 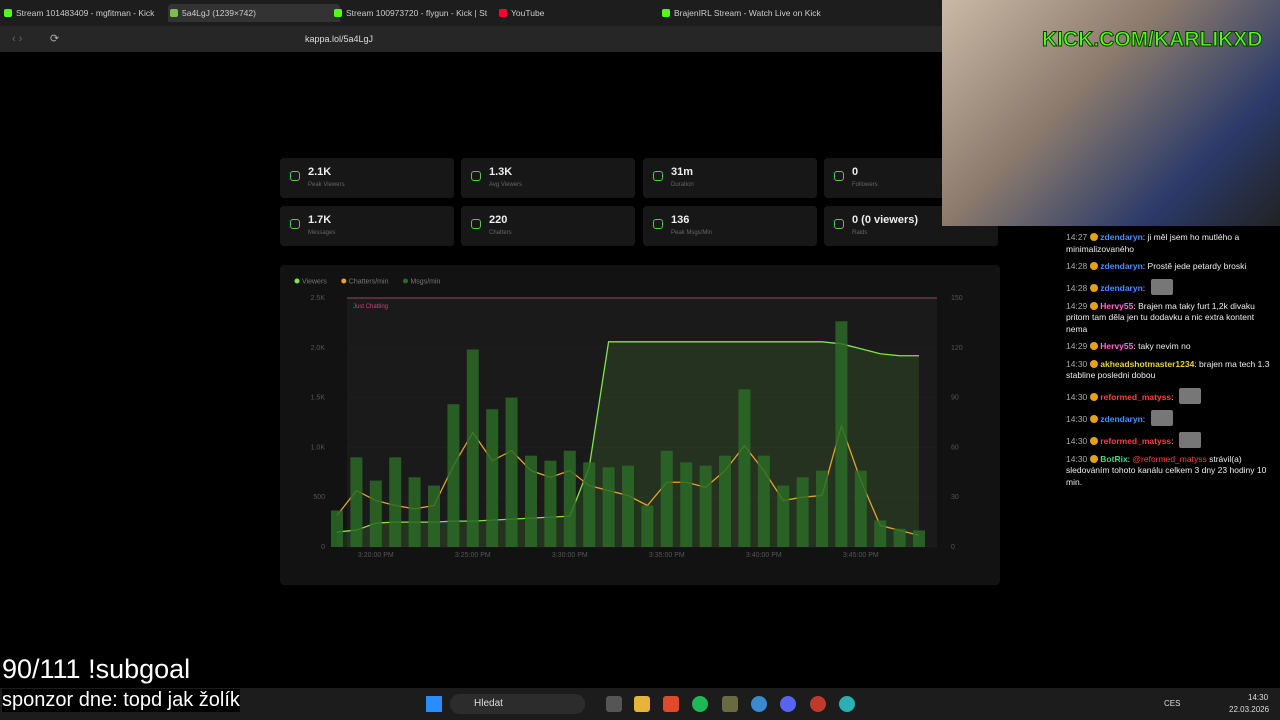 I want to click on clock: 14:30, so click(x=1258, y=697).